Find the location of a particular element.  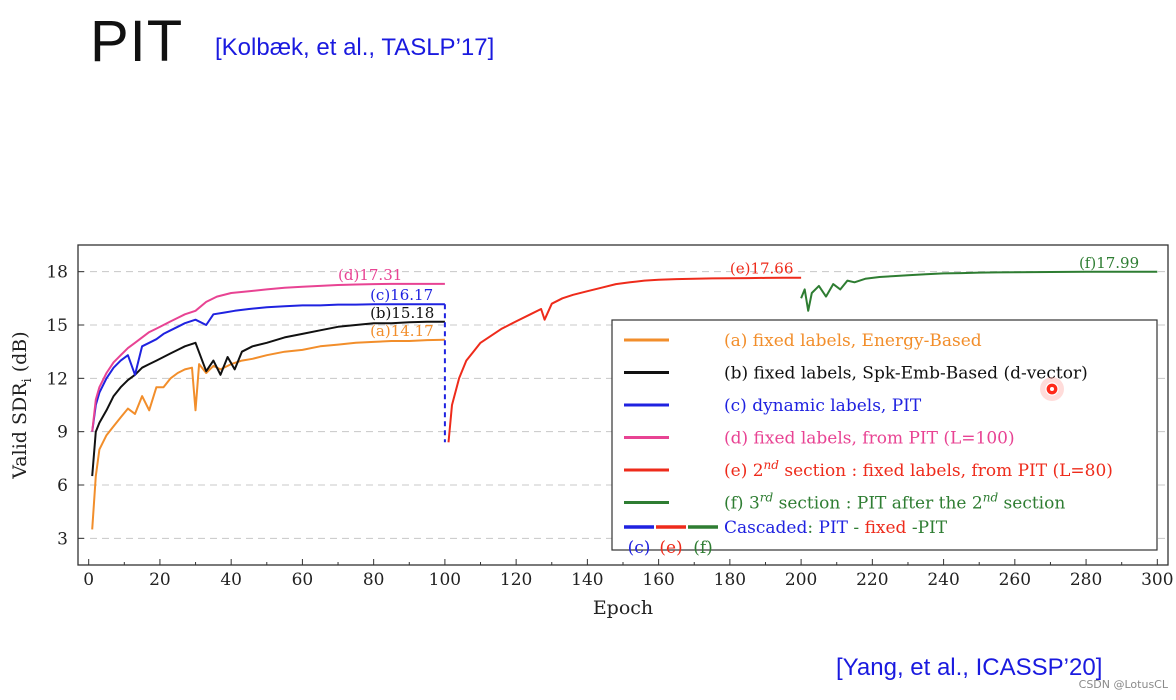

x-tick-label: 240 is located at coordinates (943, 580).